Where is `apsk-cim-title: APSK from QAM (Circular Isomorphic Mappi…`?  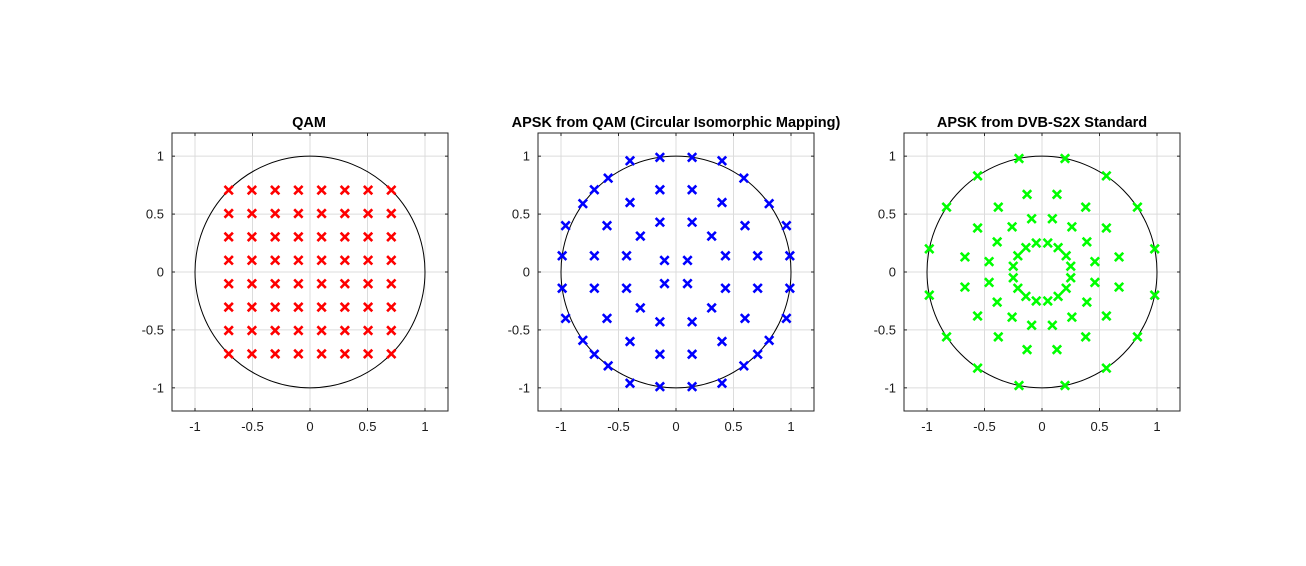 apsk-cim-title: APSK from QAM (Circular Isomorphic Mappi… is located at coordinates (676, 123).